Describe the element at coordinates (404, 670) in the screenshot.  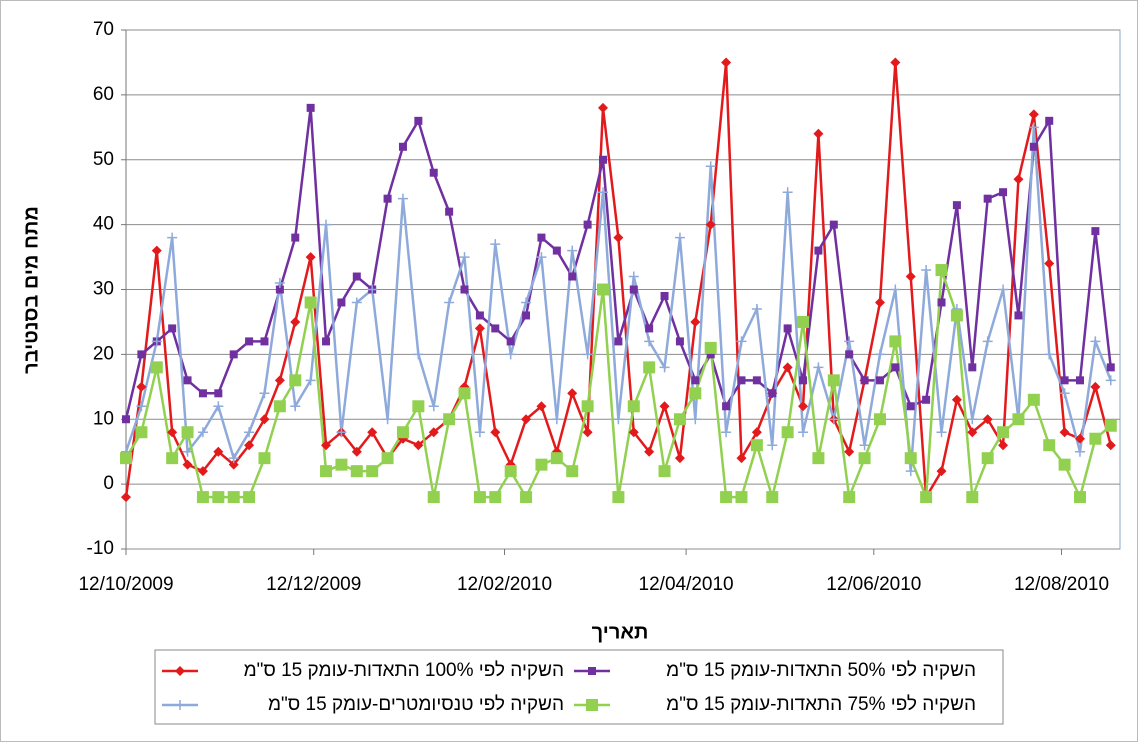
I see `legend-label: השקיה לפי 100% התאדות-עומק 15 ס"מ` at that location.